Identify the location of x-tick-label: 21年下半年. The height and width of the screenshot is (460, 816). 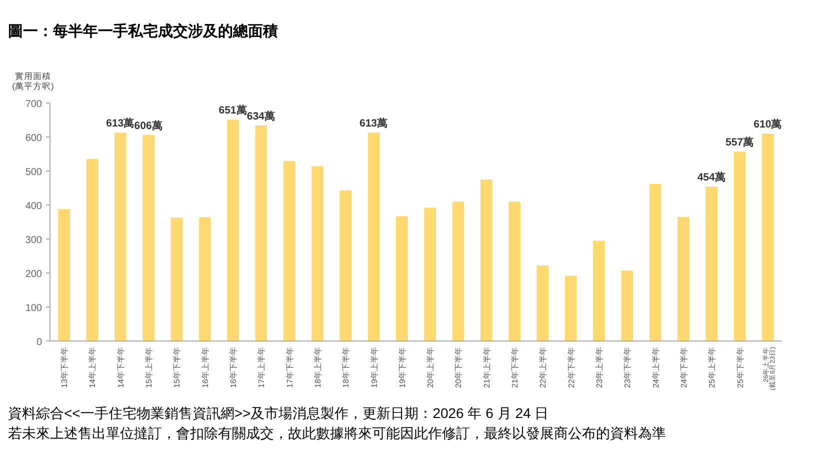
(515, 367).